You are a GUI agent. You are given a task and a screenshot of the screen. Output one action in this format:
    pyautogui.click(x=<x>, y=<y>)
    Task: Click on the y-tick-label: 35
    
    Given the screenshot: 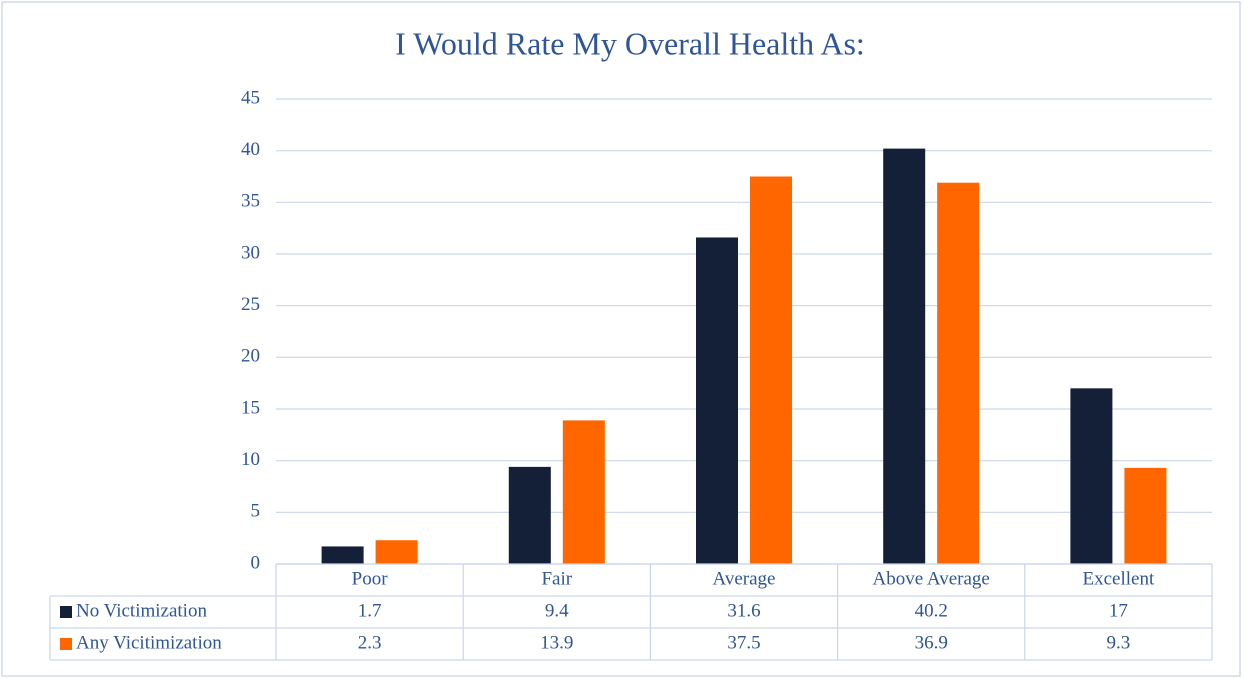 What is the action you would take?
    pyautogui.click(x=250, y=201)
    